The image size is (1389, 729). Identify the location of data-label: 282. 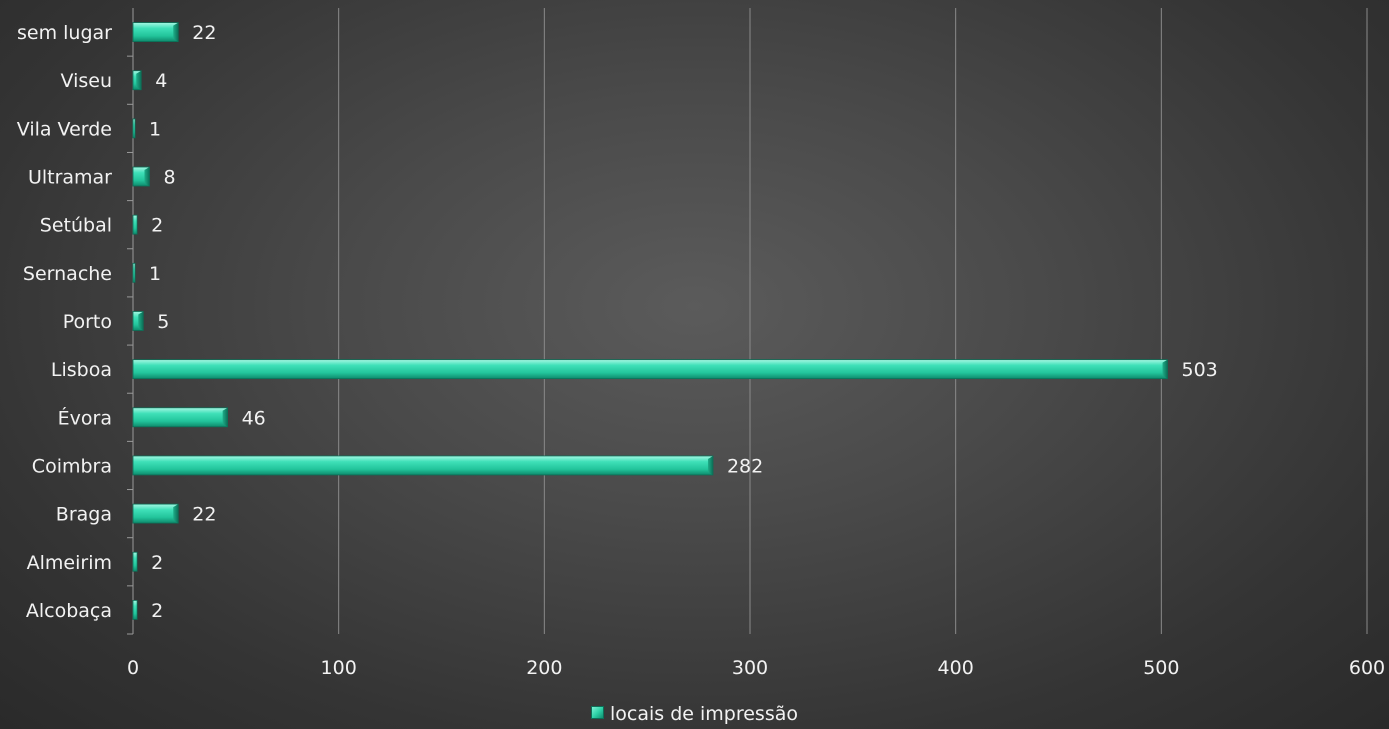
(745, 466).